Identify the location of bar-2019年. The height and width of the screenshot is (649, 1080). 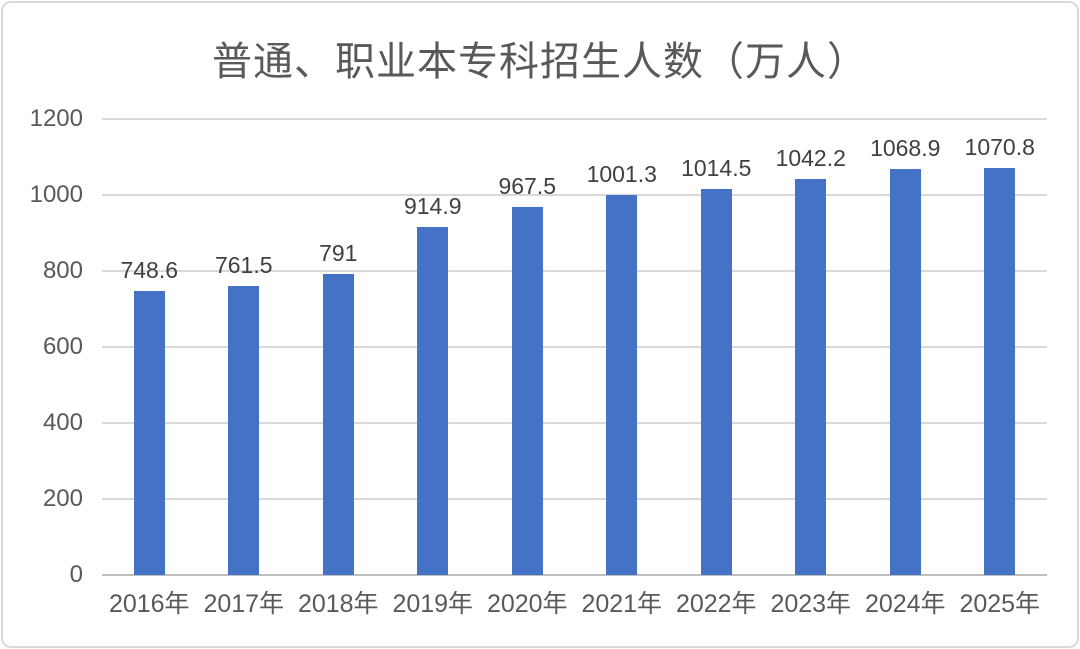
(433, 401).